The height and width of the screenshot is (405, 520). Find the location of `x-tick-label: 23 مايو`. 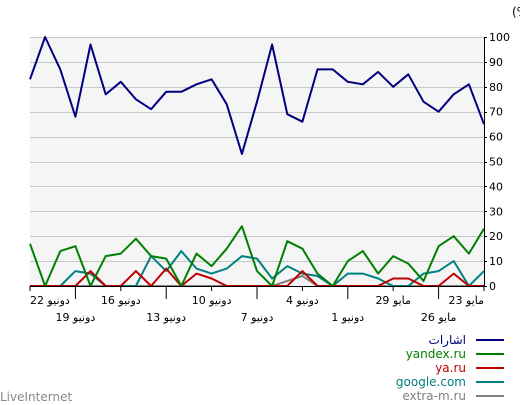

x-tick-label: 23 مايو is located at coordinates (467, 300).